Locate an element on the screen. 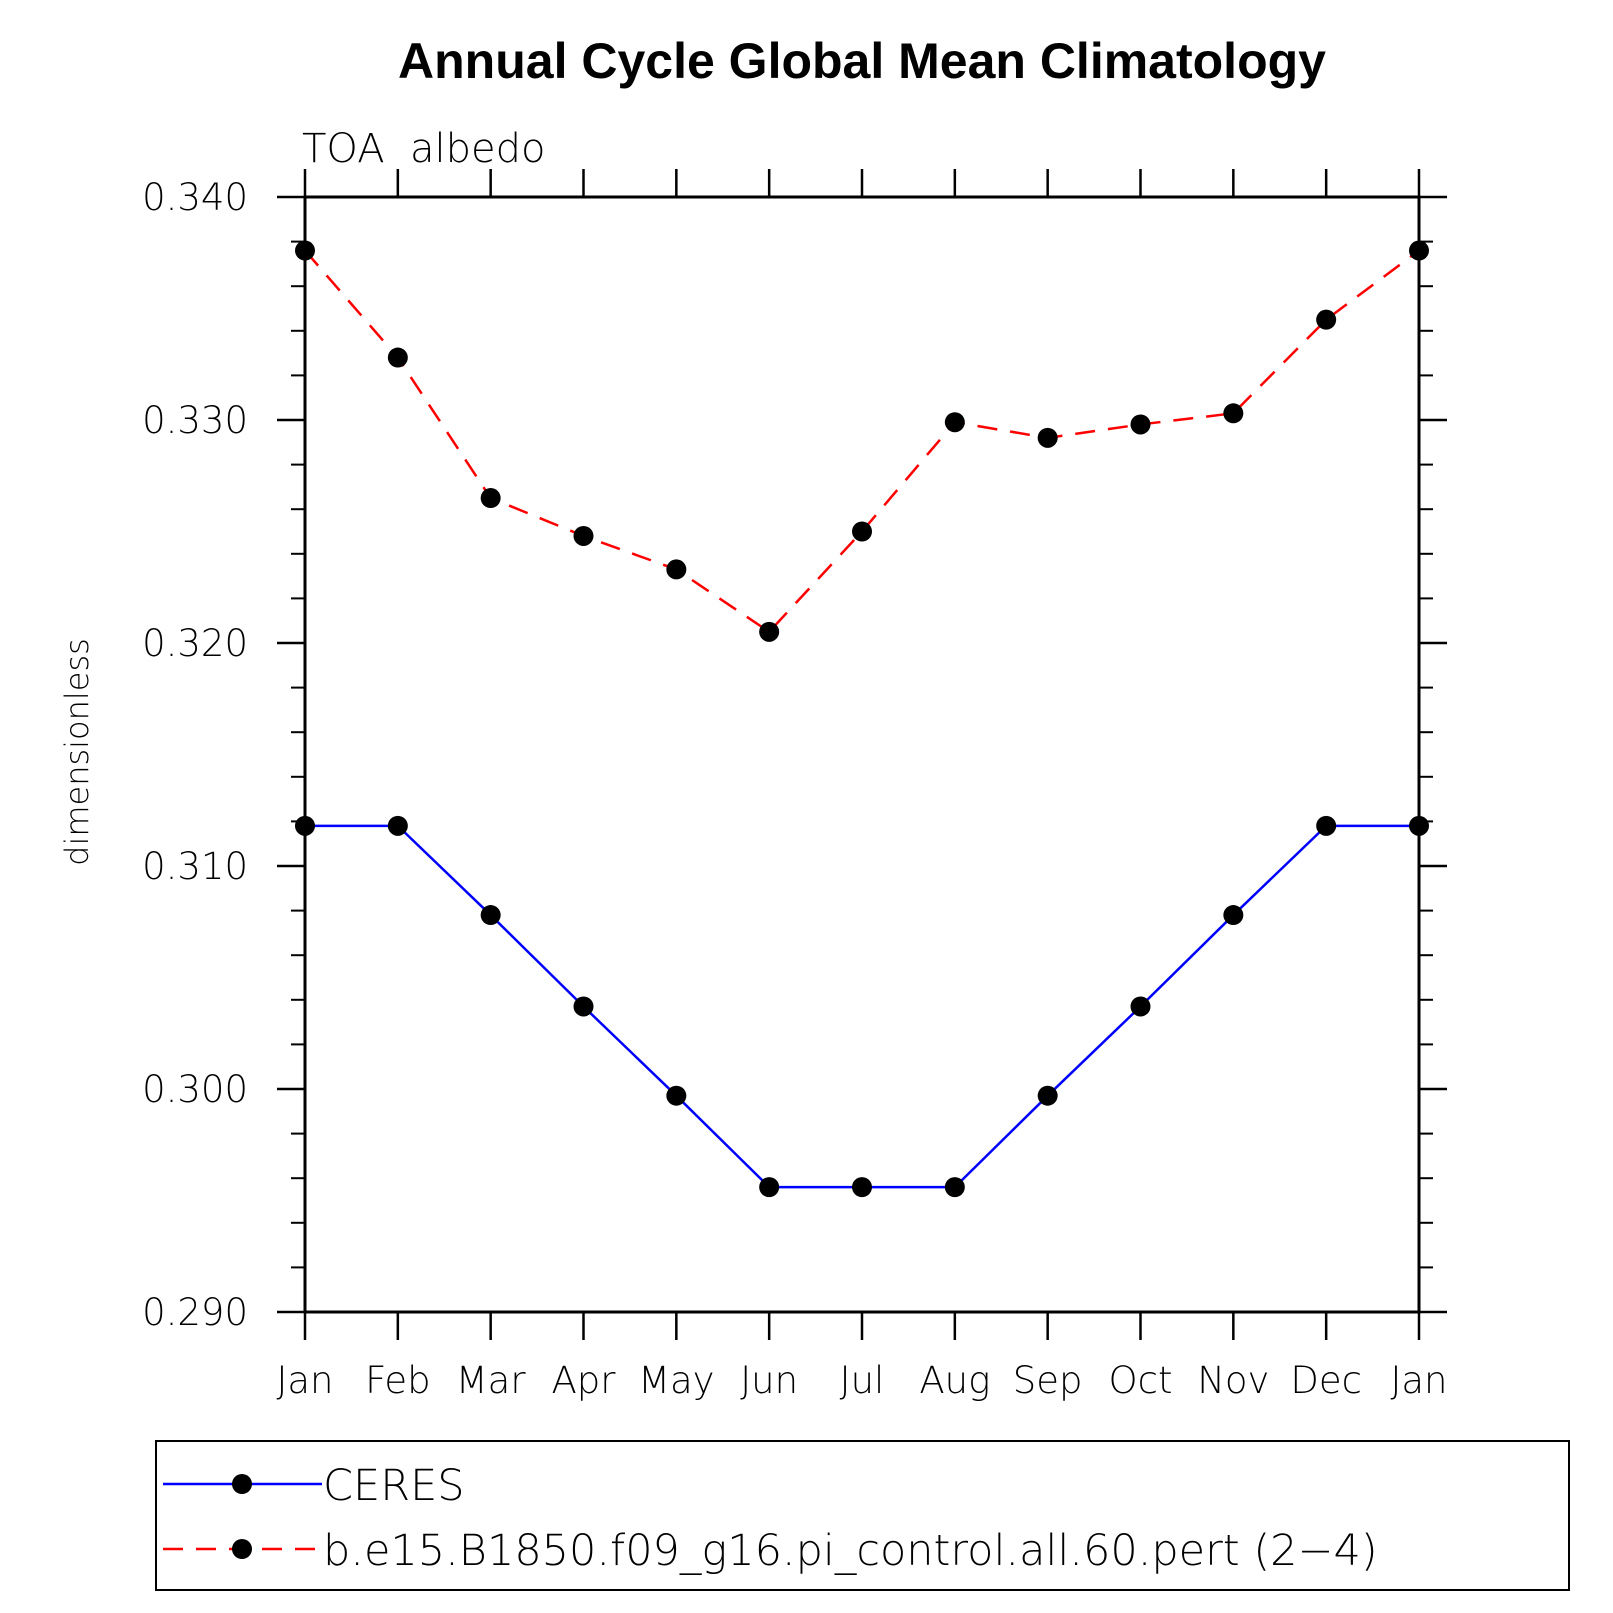 The image size is (1613, 1613). x-tick-label: Apr is located at coordinates (583, 1380).